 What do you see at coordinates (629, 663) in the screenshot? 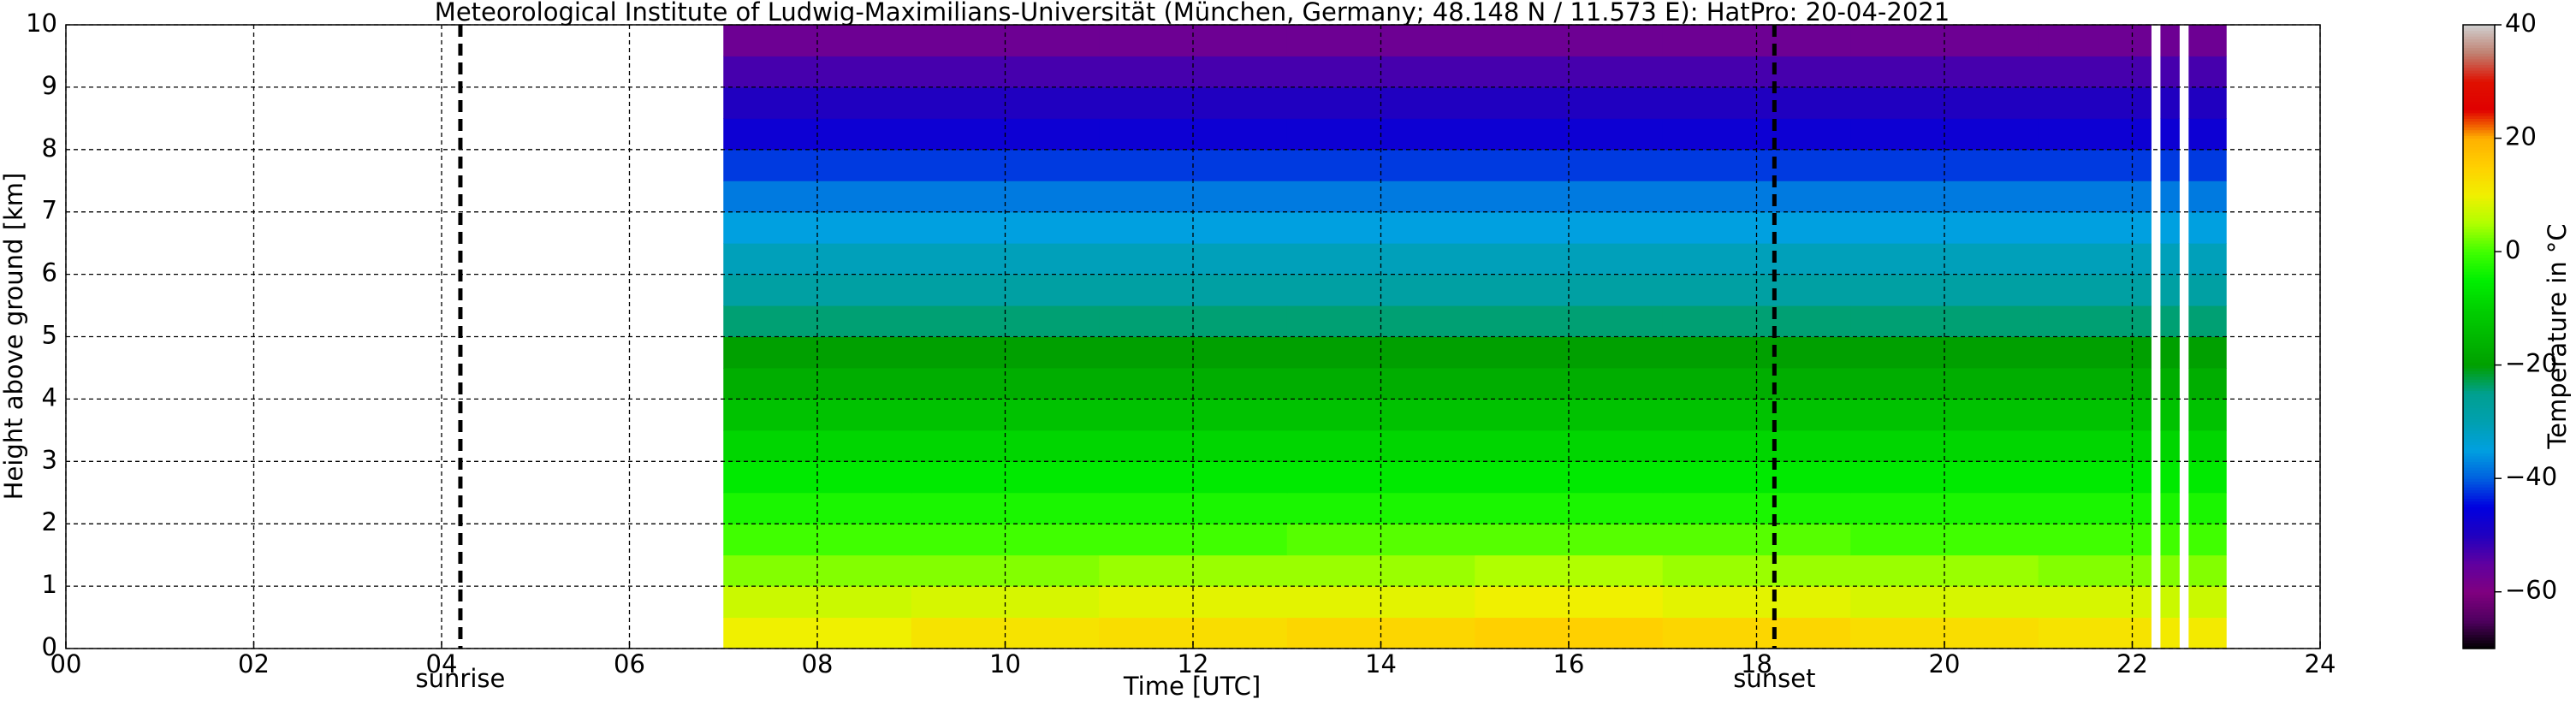
I see `x-tick-label: 06` at bounding box center [629, 663].